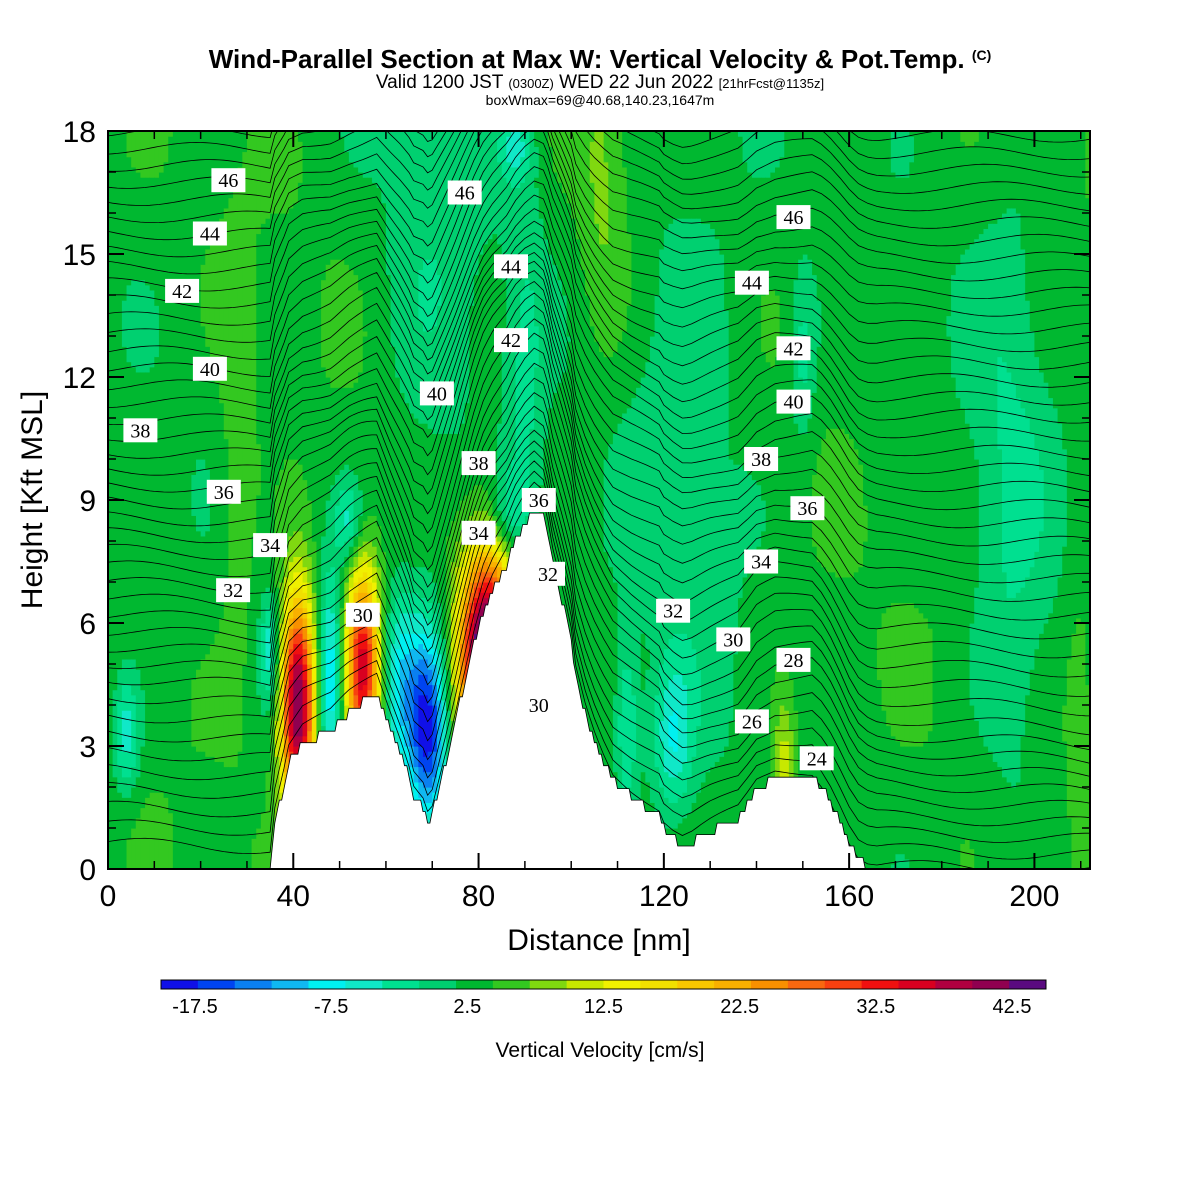 Image resolution: width=1200 pixels, height=1200 pixels. I want to click on contour-label: 32, so click(233, 590).